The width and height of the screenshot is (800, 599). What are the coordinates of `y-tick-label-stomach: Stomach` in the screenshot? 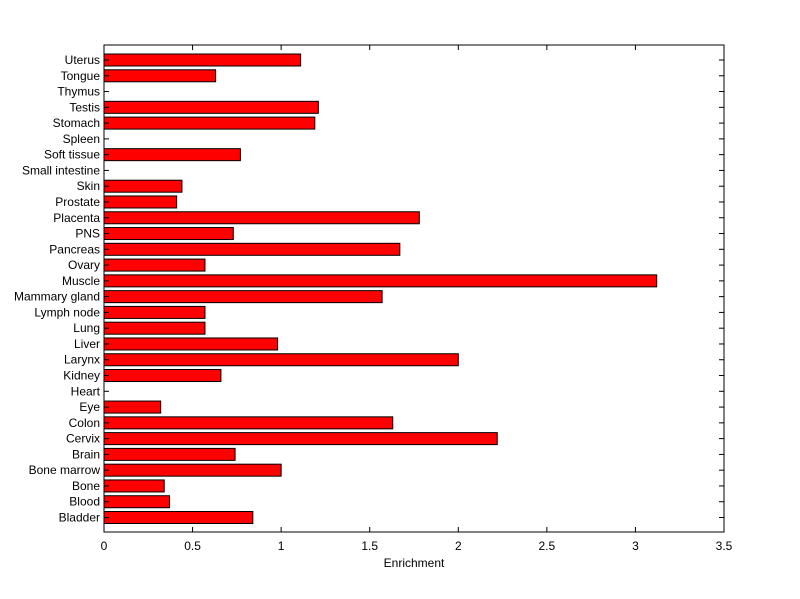 It's located at (76, 123).